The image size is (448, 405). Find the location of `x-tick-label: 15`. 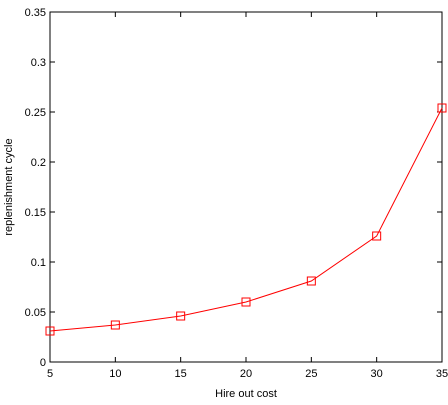

x-tick-label: 15 is located at coordinates (181, 374).